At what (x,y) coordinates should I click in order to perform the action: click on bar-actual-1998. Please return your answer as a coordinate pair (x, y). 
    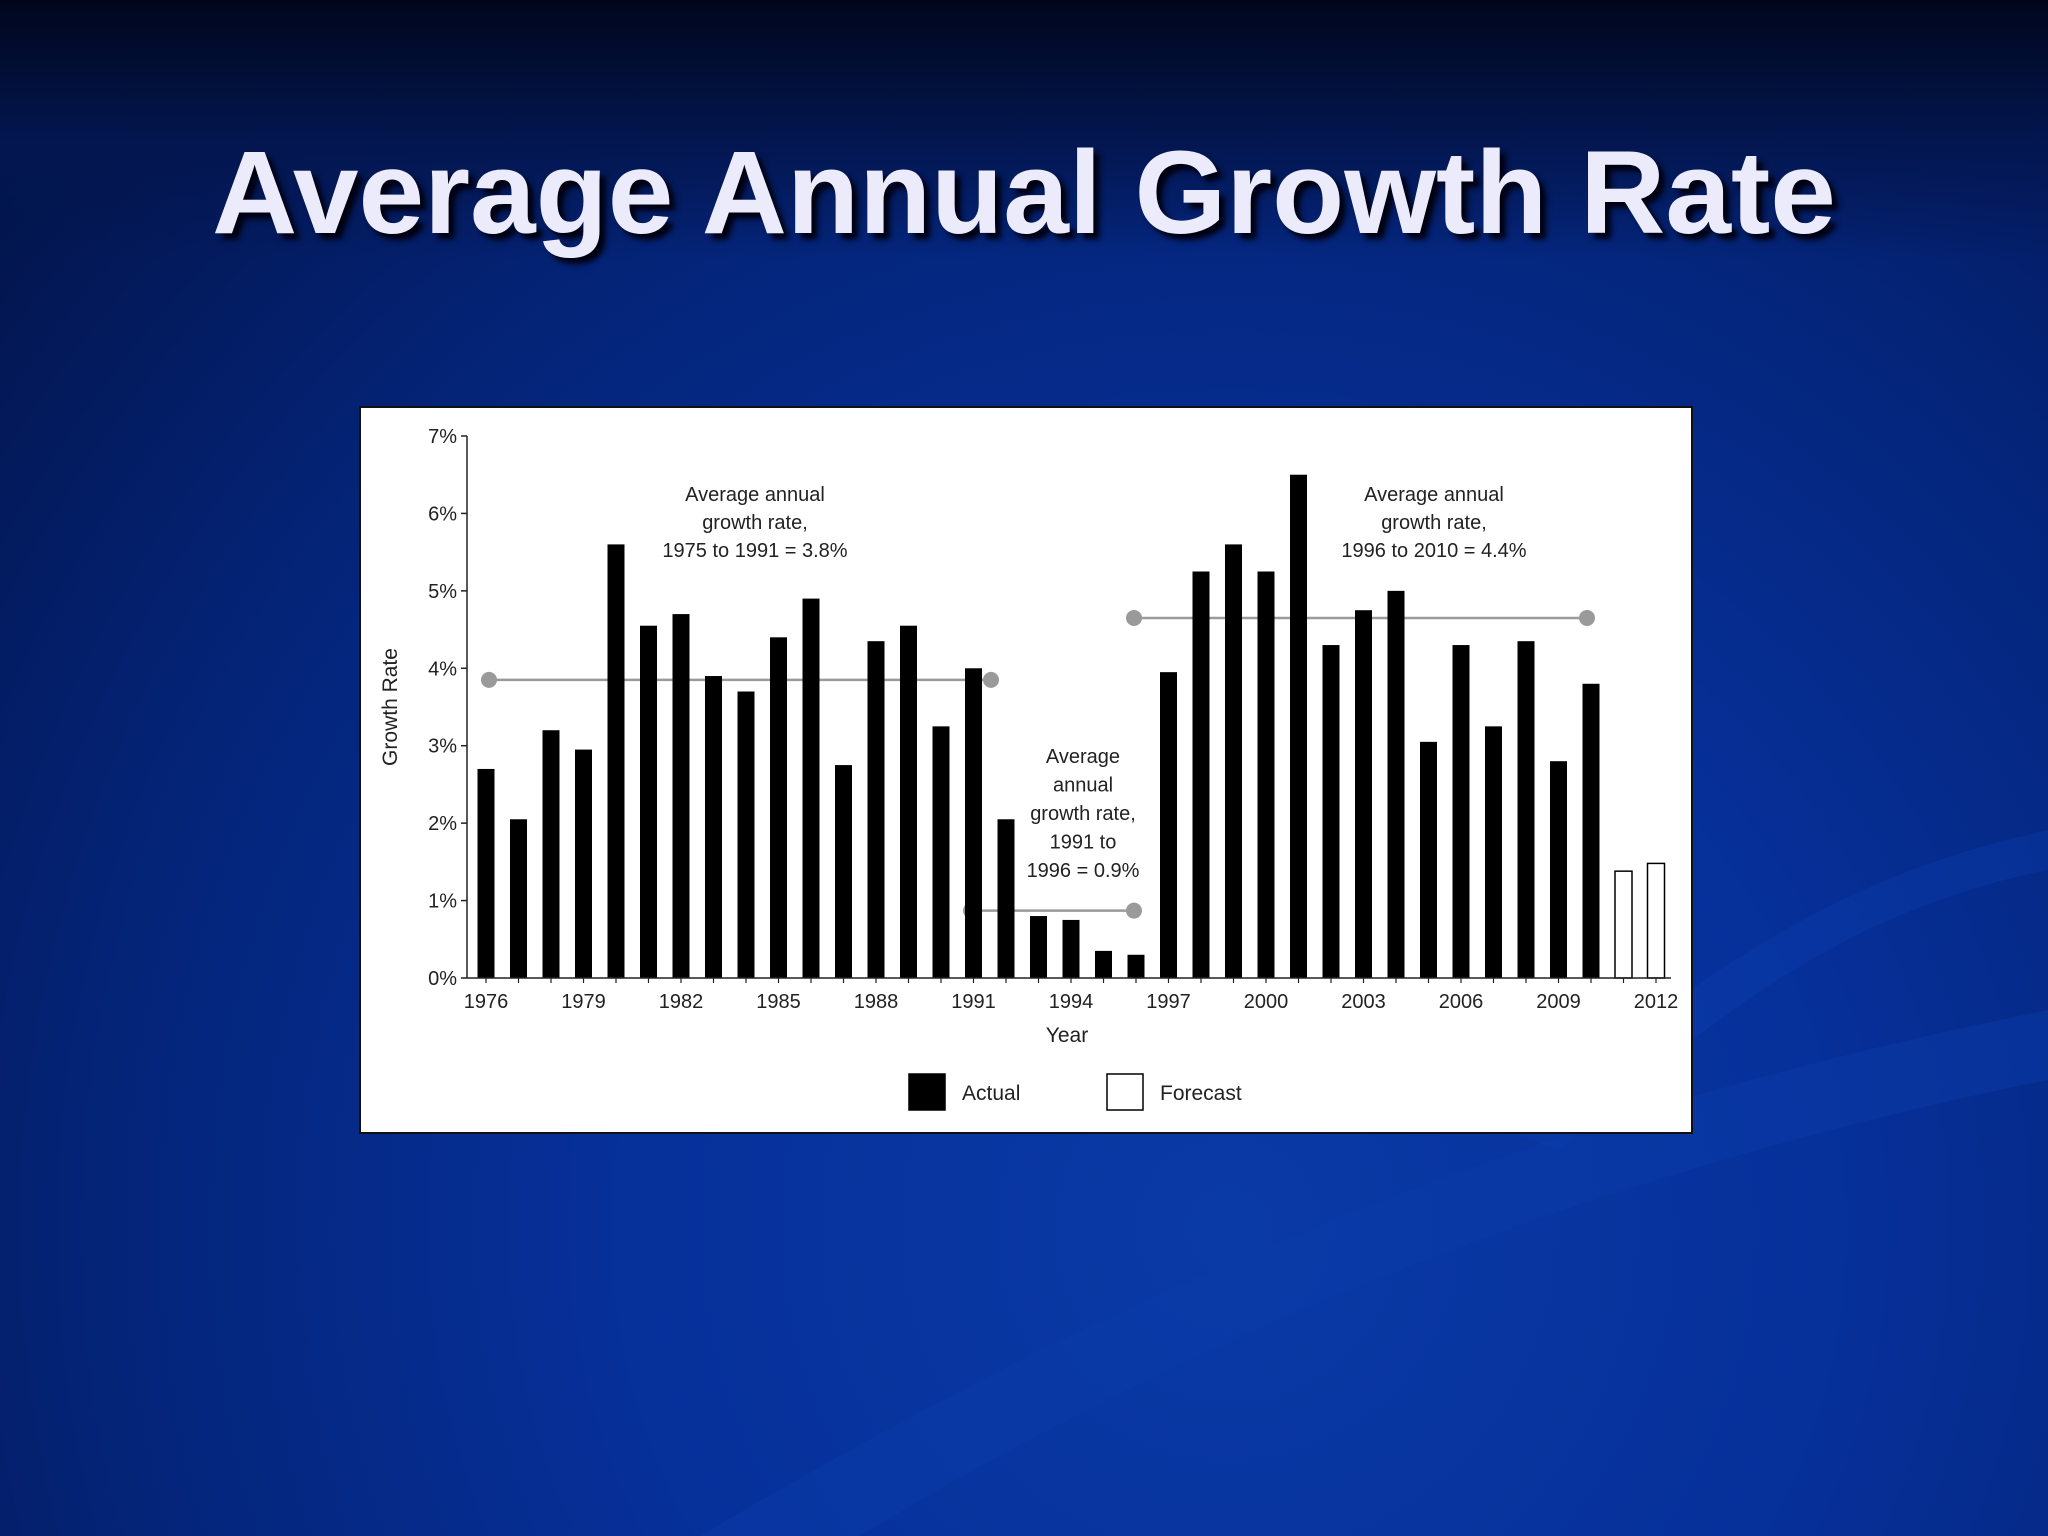
    Looking at the image, I should click on (1201, 774).